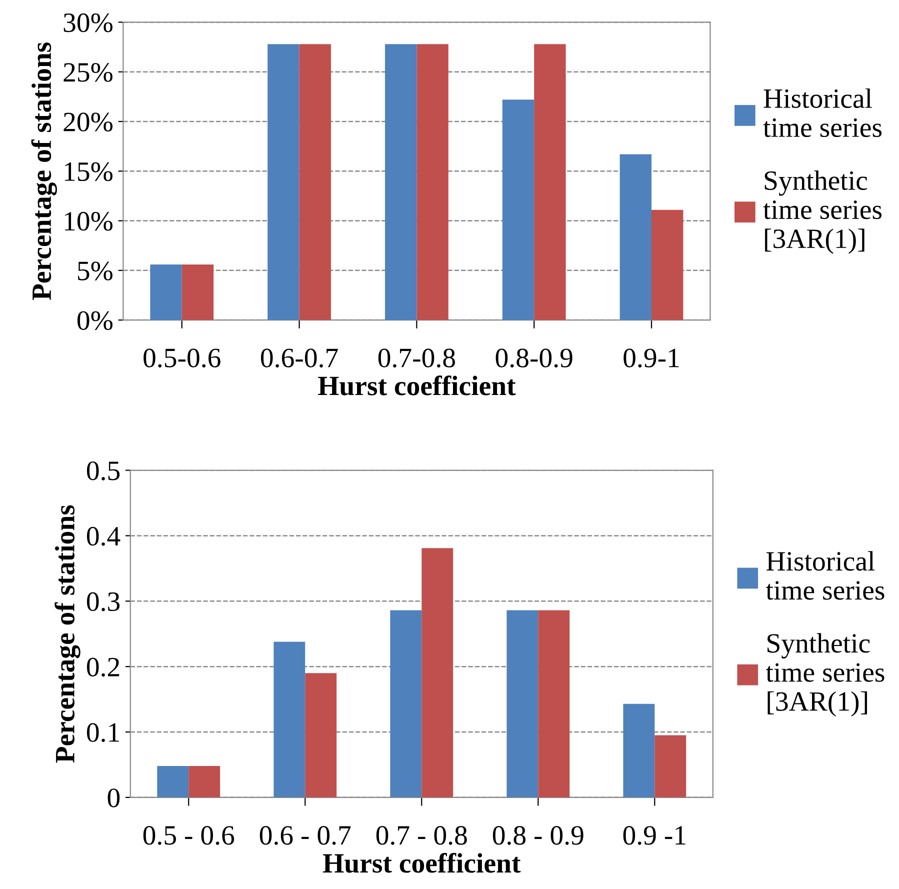 The image size is (899, 889). What do you see at coordinates (651, 358) in the screenshot?
I see `x-tick-label: 0.9-1` at bounding box center [651, 358].